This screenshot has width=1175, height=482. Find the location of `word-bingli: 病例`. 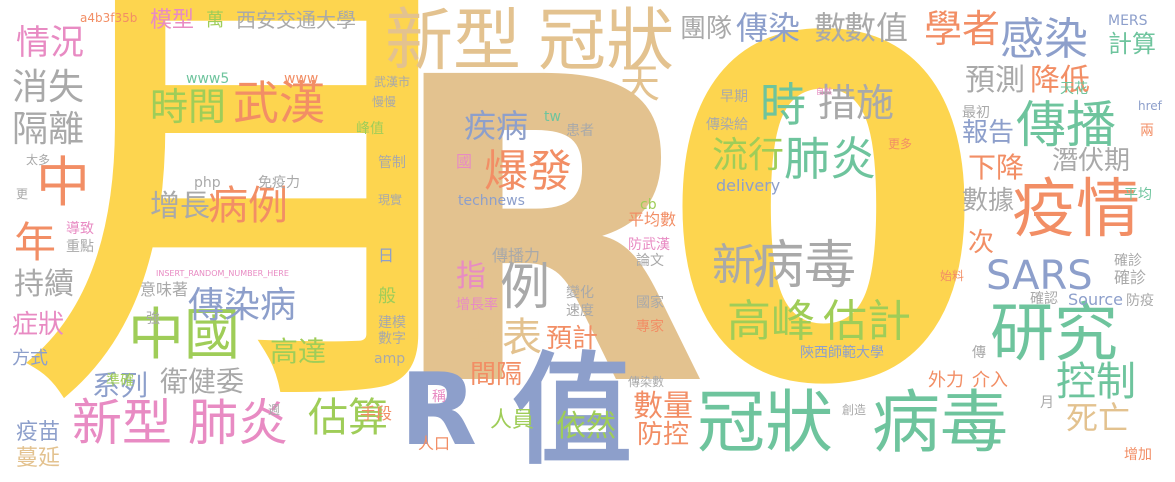

word-bingli: 病例 is located at coordinates (248, 206).